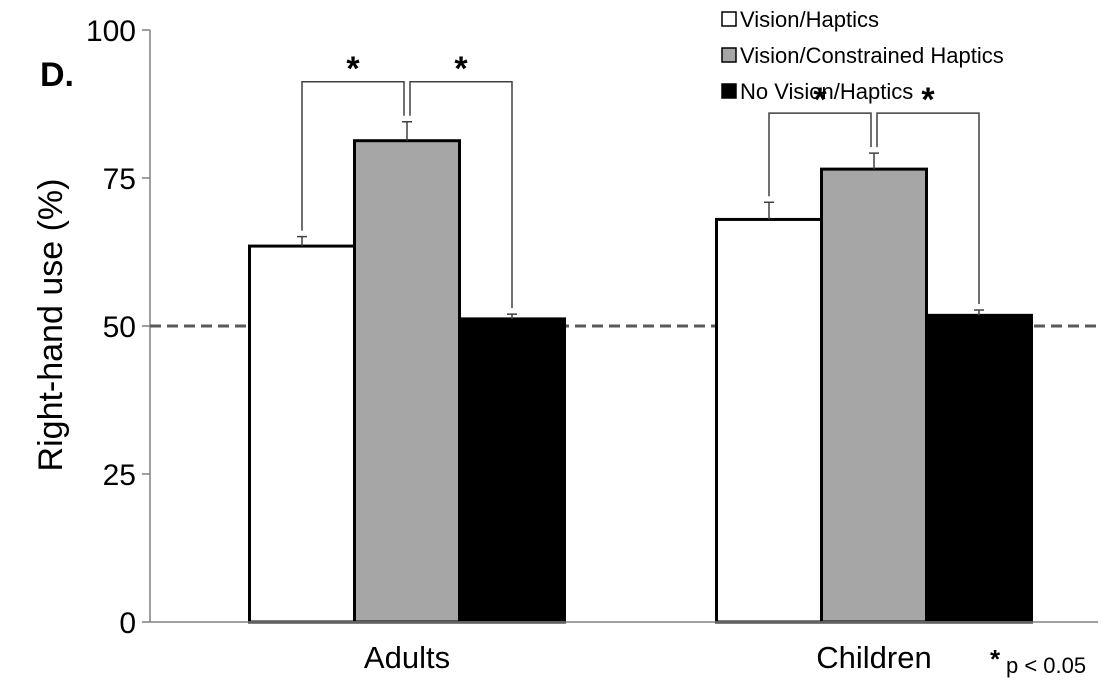  What do you see at coordinates (873, 657) in the screenshot?
I see `x-category-label: Children` at bounding box center [873, 657].